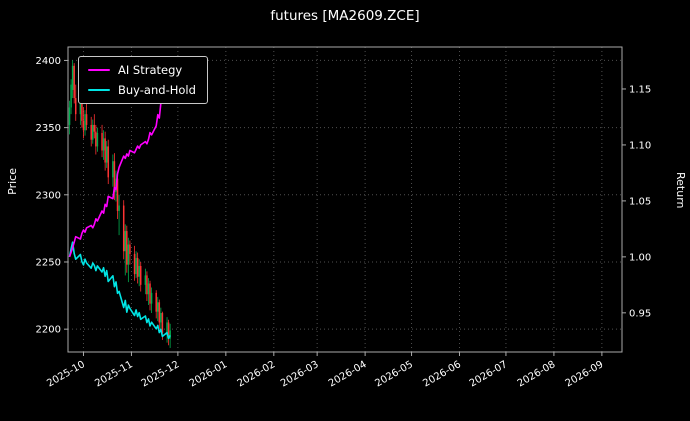 The height and width of the screenshot is (421, 690). What do you see at coordinates (48, 128) in the screenshot?
I see `price-tick-label: 2350` at bounding box center [48, 128].